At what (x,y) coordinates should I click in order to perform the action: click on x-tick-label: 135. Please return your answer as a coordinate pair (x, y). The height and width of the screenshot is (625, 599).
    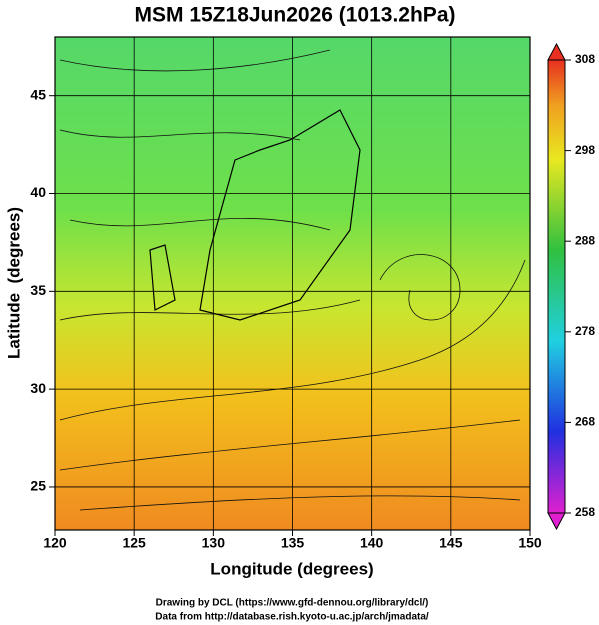
    Looking at the image, I should click on (293, 543).